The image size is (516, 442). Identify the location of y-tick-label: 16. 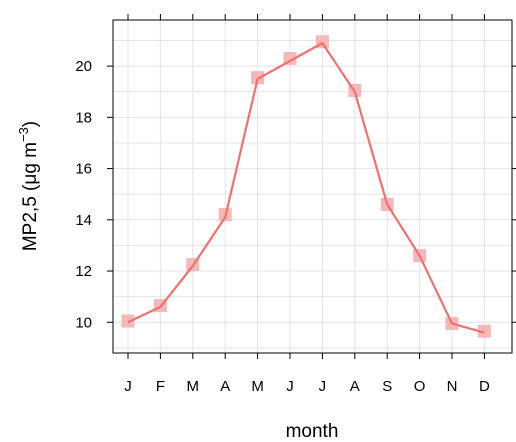
(83, 169).